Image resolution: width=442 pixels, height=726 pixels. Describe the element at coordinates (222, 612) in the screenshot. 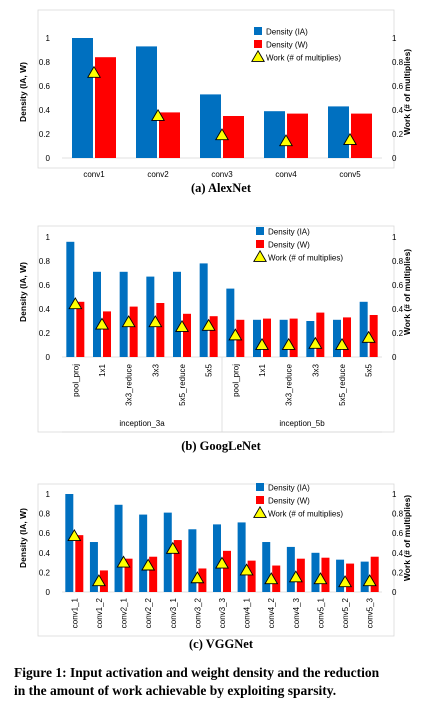

I see `x-tick-label: conv3_3` at that location.